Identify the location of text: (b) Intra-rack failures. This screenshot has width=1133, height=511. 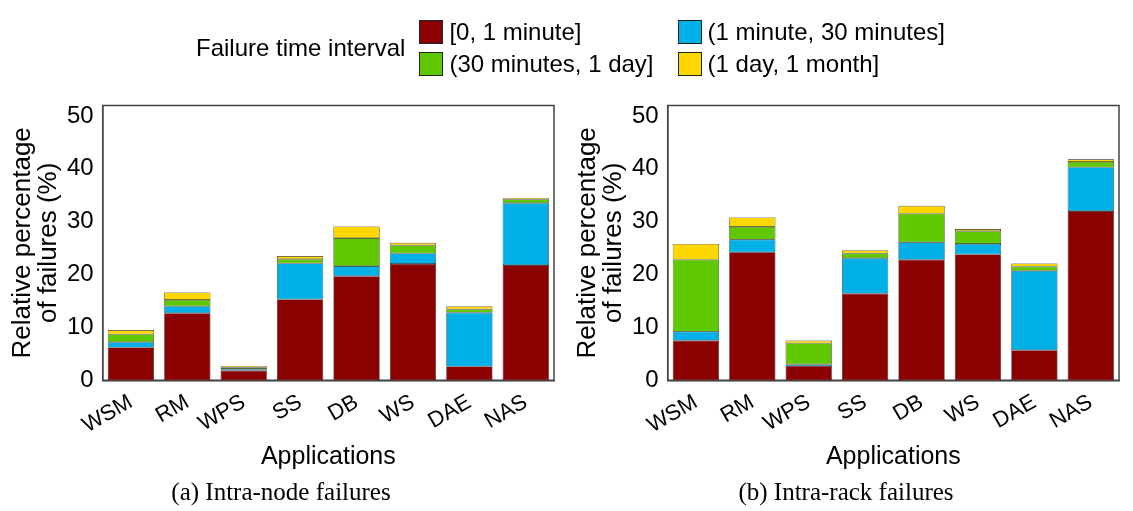
(846, 491).